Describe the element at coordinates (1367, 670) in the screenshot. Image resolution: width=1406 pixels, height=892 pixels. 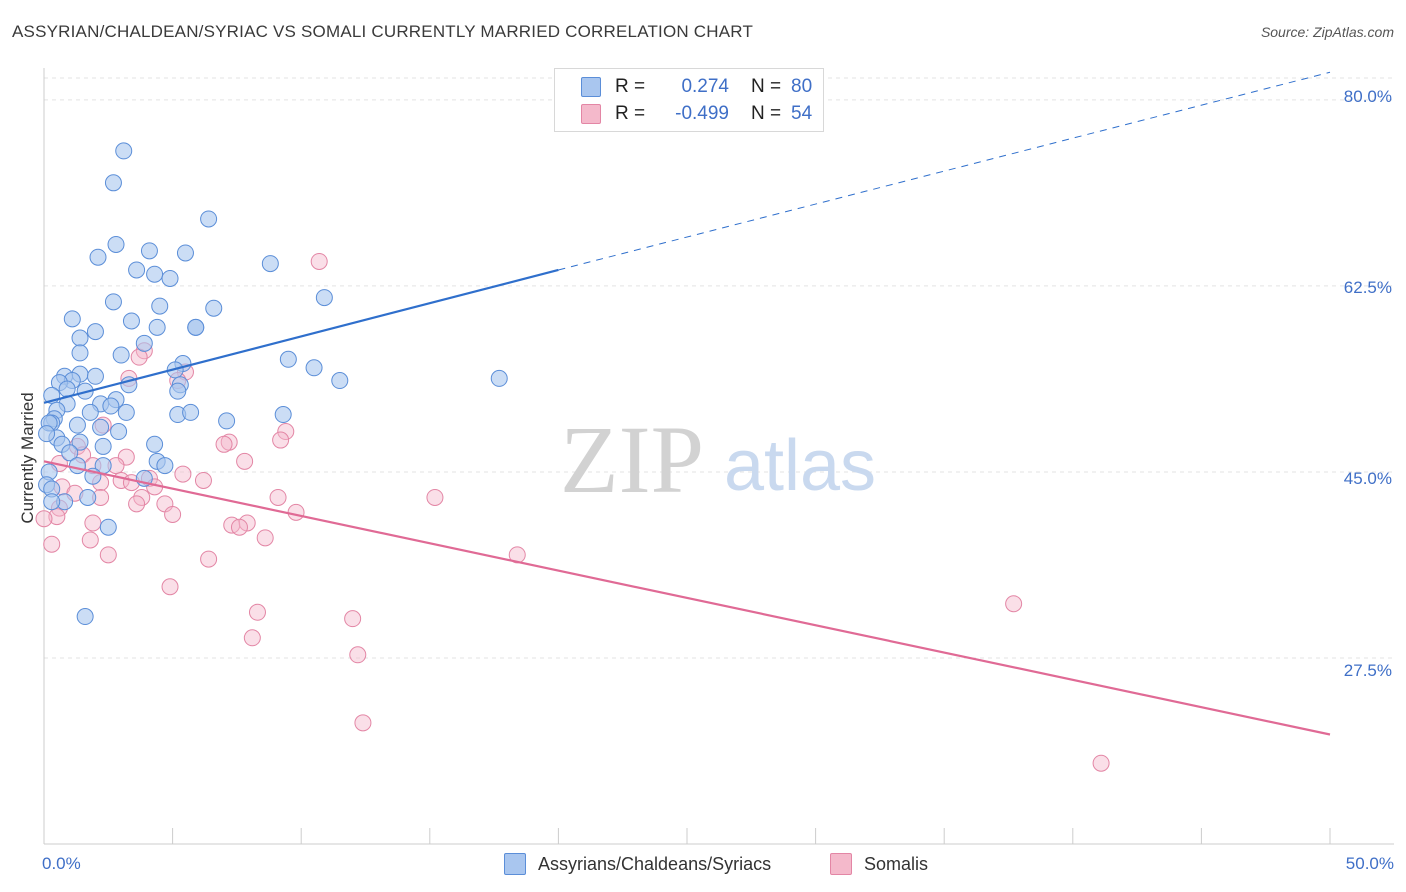
I see `y-tick-label: 27.5%` at that location.